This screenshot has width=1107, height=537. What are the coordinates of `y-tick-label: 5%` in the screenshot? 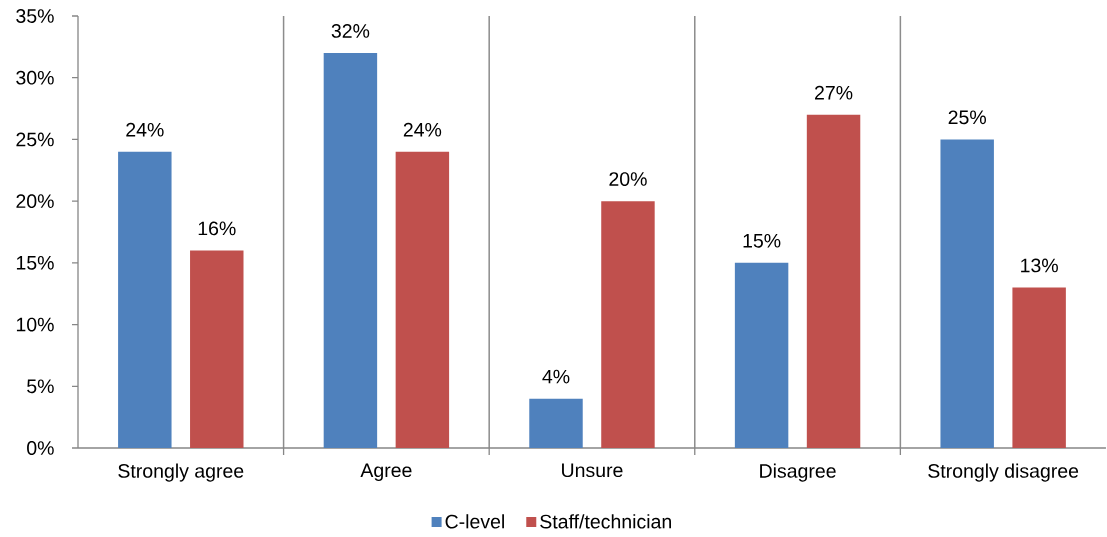 It's located at (40, 386).